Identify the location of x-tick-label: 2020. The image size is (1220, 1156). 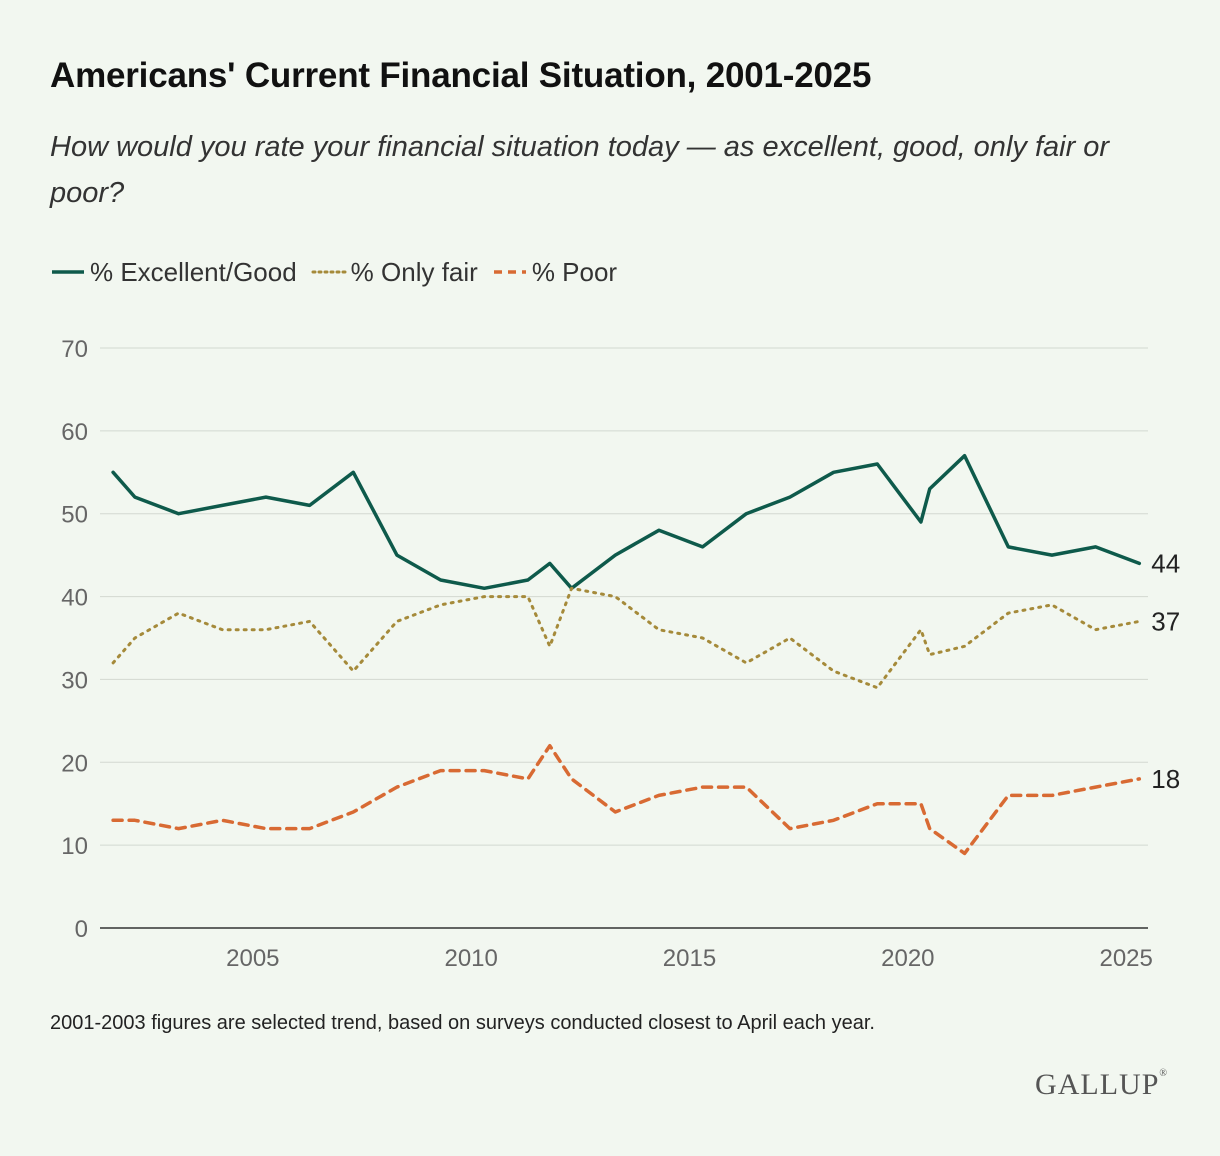
(907, 958).